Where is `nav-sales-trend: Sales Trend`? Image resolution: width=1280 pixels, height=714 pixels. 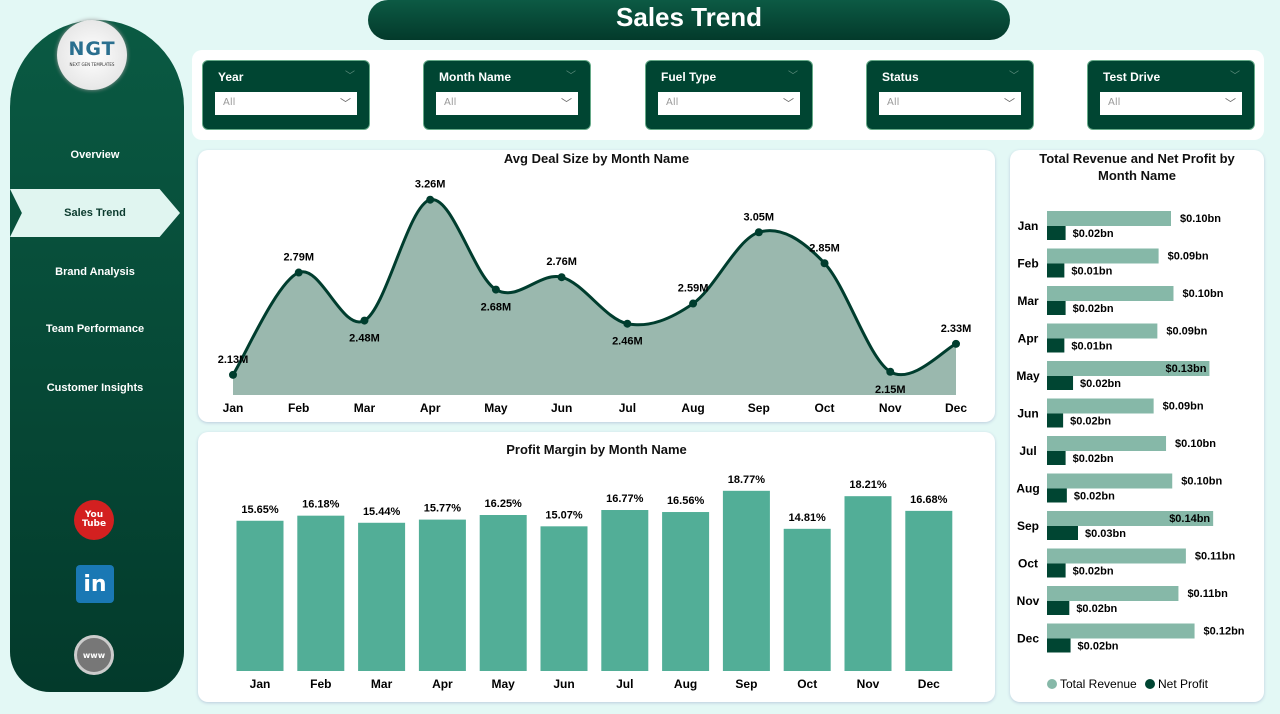 nav-sales-trend: Sales Trend is located at coordinates (95, 213).